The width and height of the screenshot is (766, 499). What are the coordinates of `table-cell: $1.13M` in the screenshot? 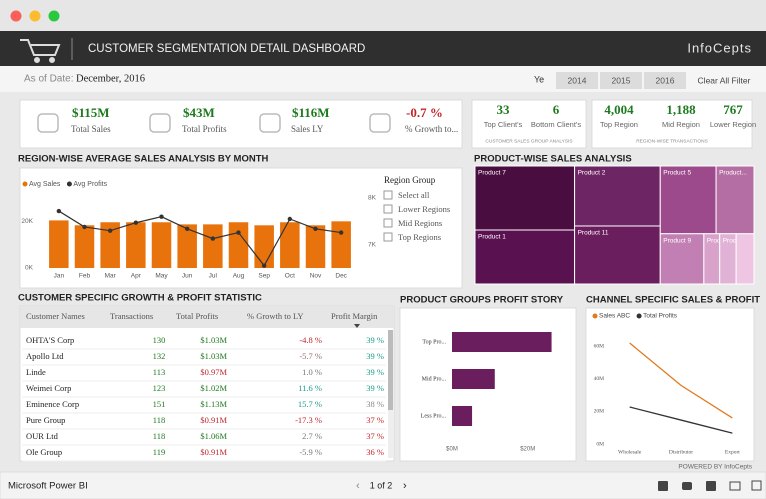 It's located at (213, 404).